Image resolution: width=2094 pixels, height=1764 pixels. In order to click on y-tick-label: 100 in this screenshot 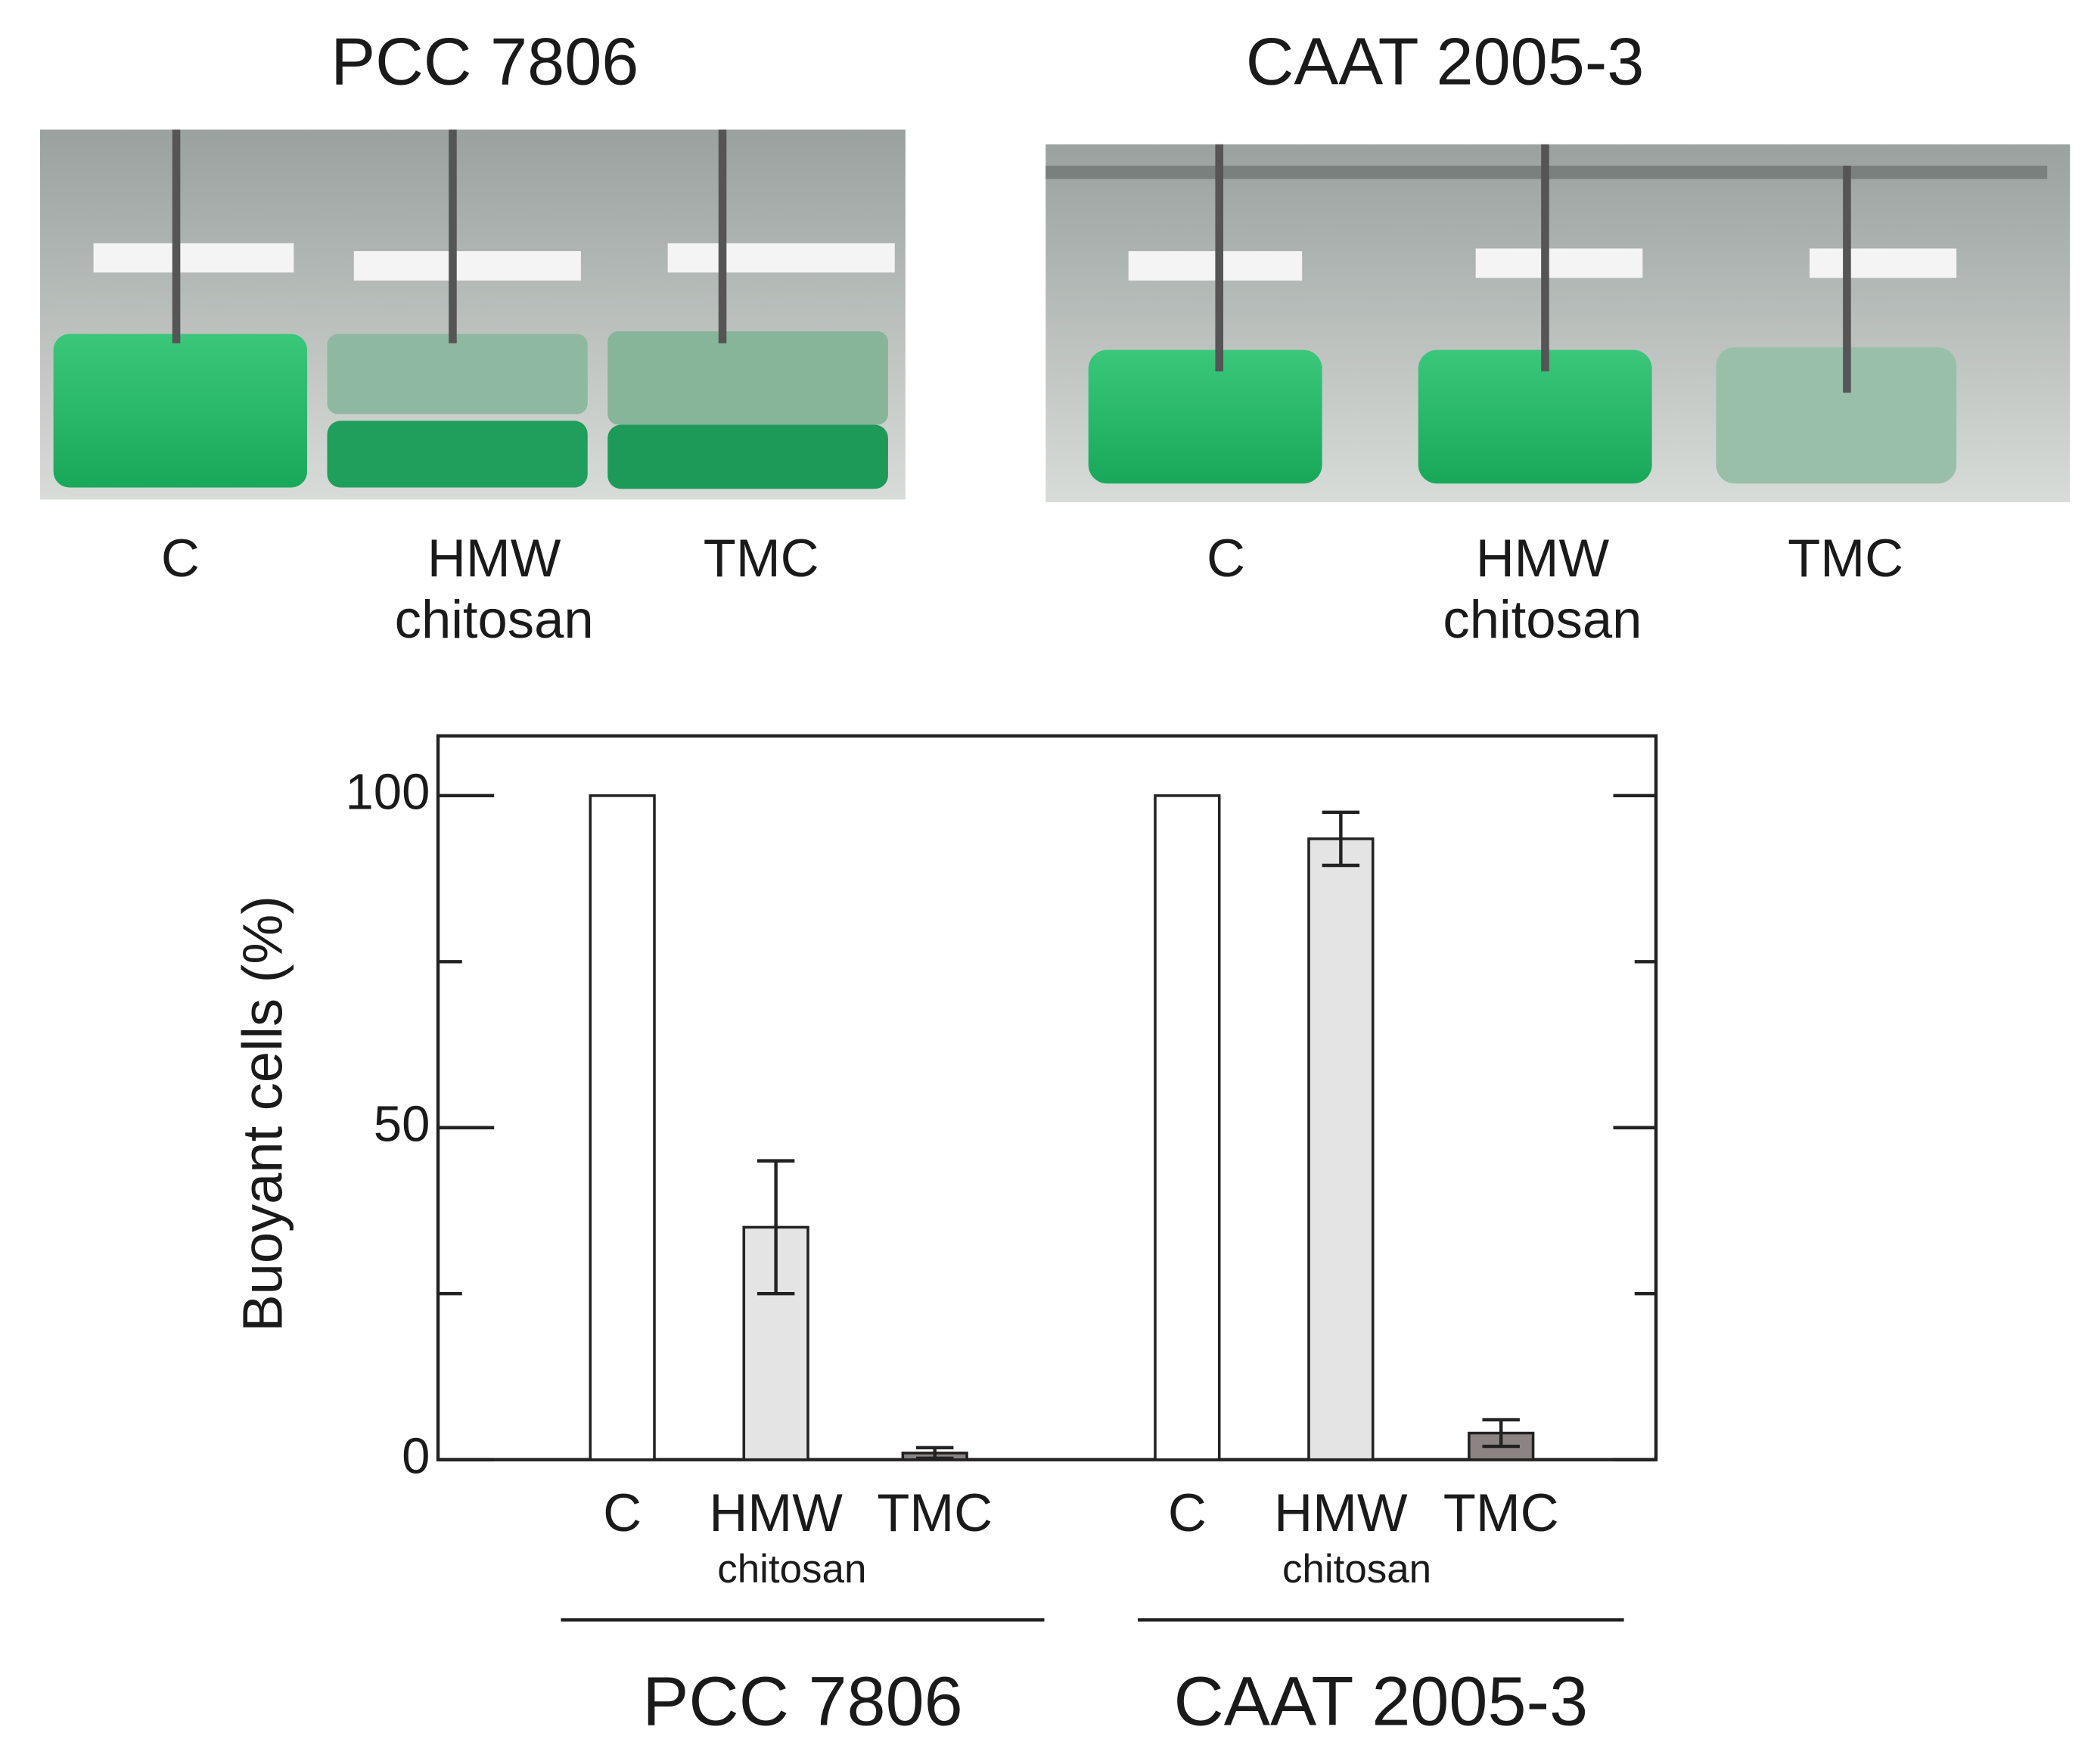, I will do `click(388, 792)`.